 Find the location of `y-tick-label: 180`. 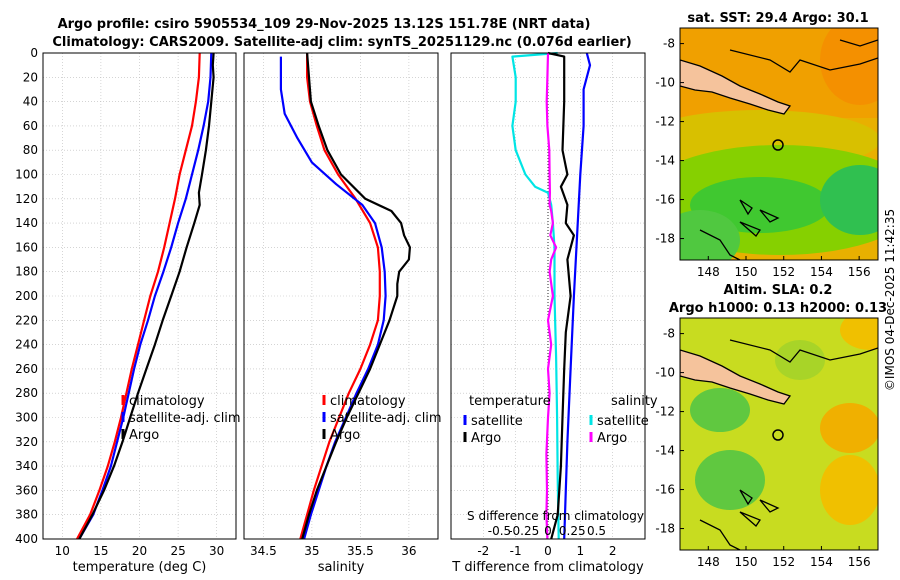

y-tick-label: 180 is located at coordinates (26, 272).